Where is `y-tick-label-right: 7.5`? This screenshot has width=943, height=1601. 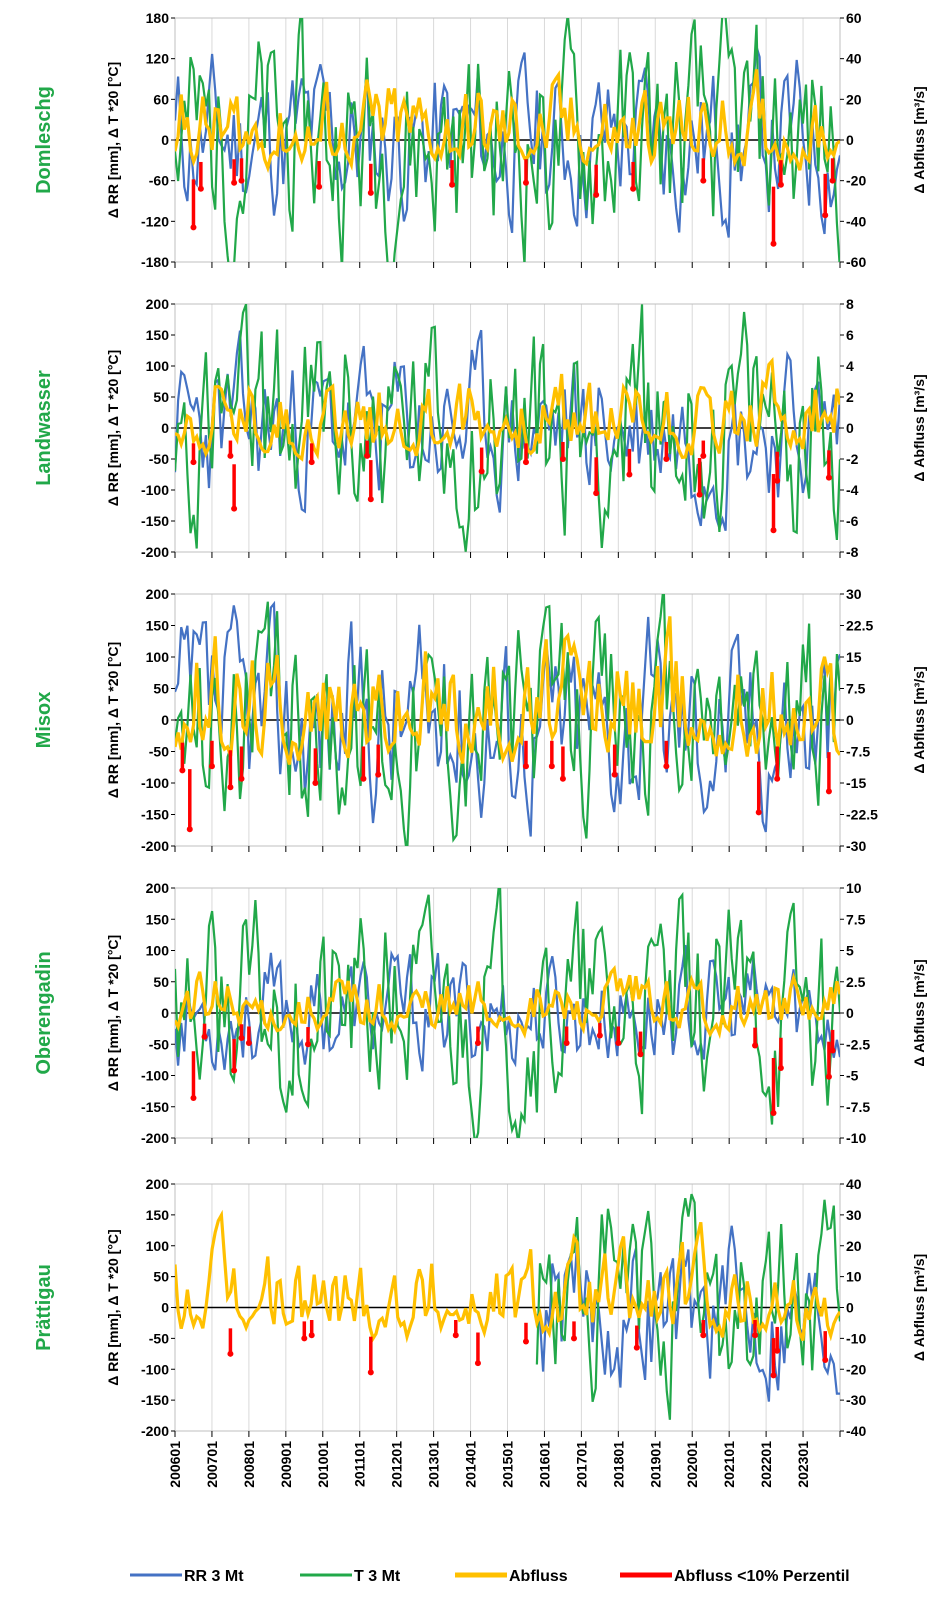 y-tick-label-right: 7.5 is located at coordinates (856, 919).